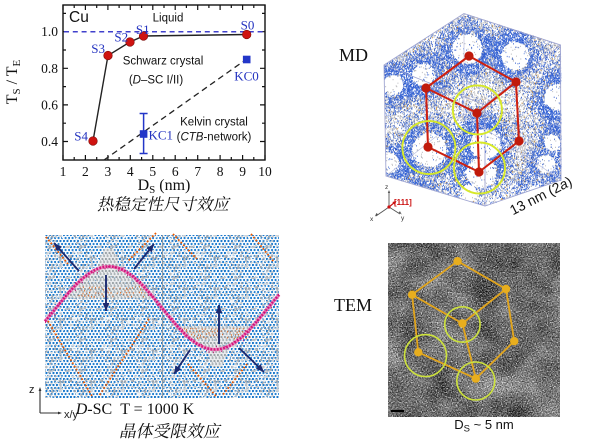 The image size is (600, 442). I want to click on svg-text: 0.4, so click(49, 141).